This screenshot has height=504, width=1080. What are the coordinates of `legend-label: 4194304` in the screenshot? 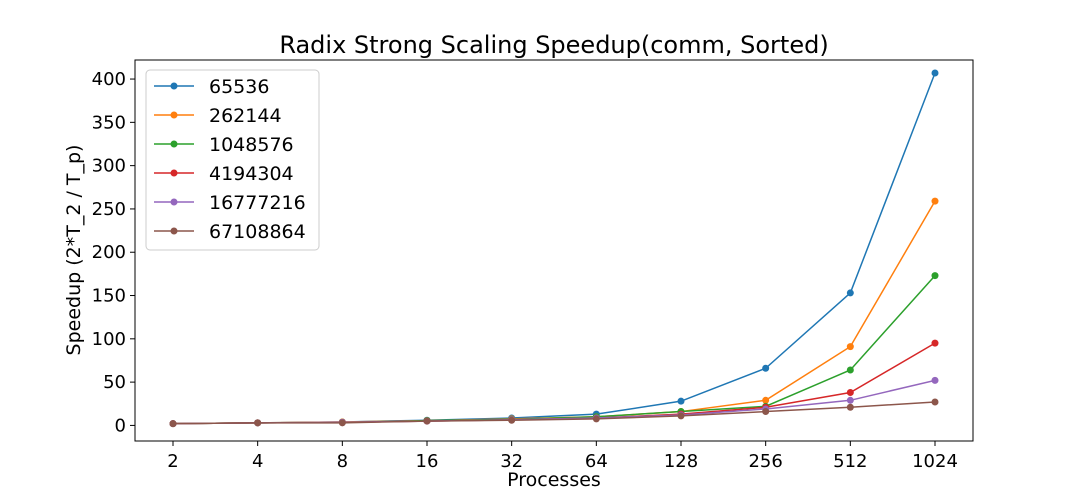 It's located at (251, 174).